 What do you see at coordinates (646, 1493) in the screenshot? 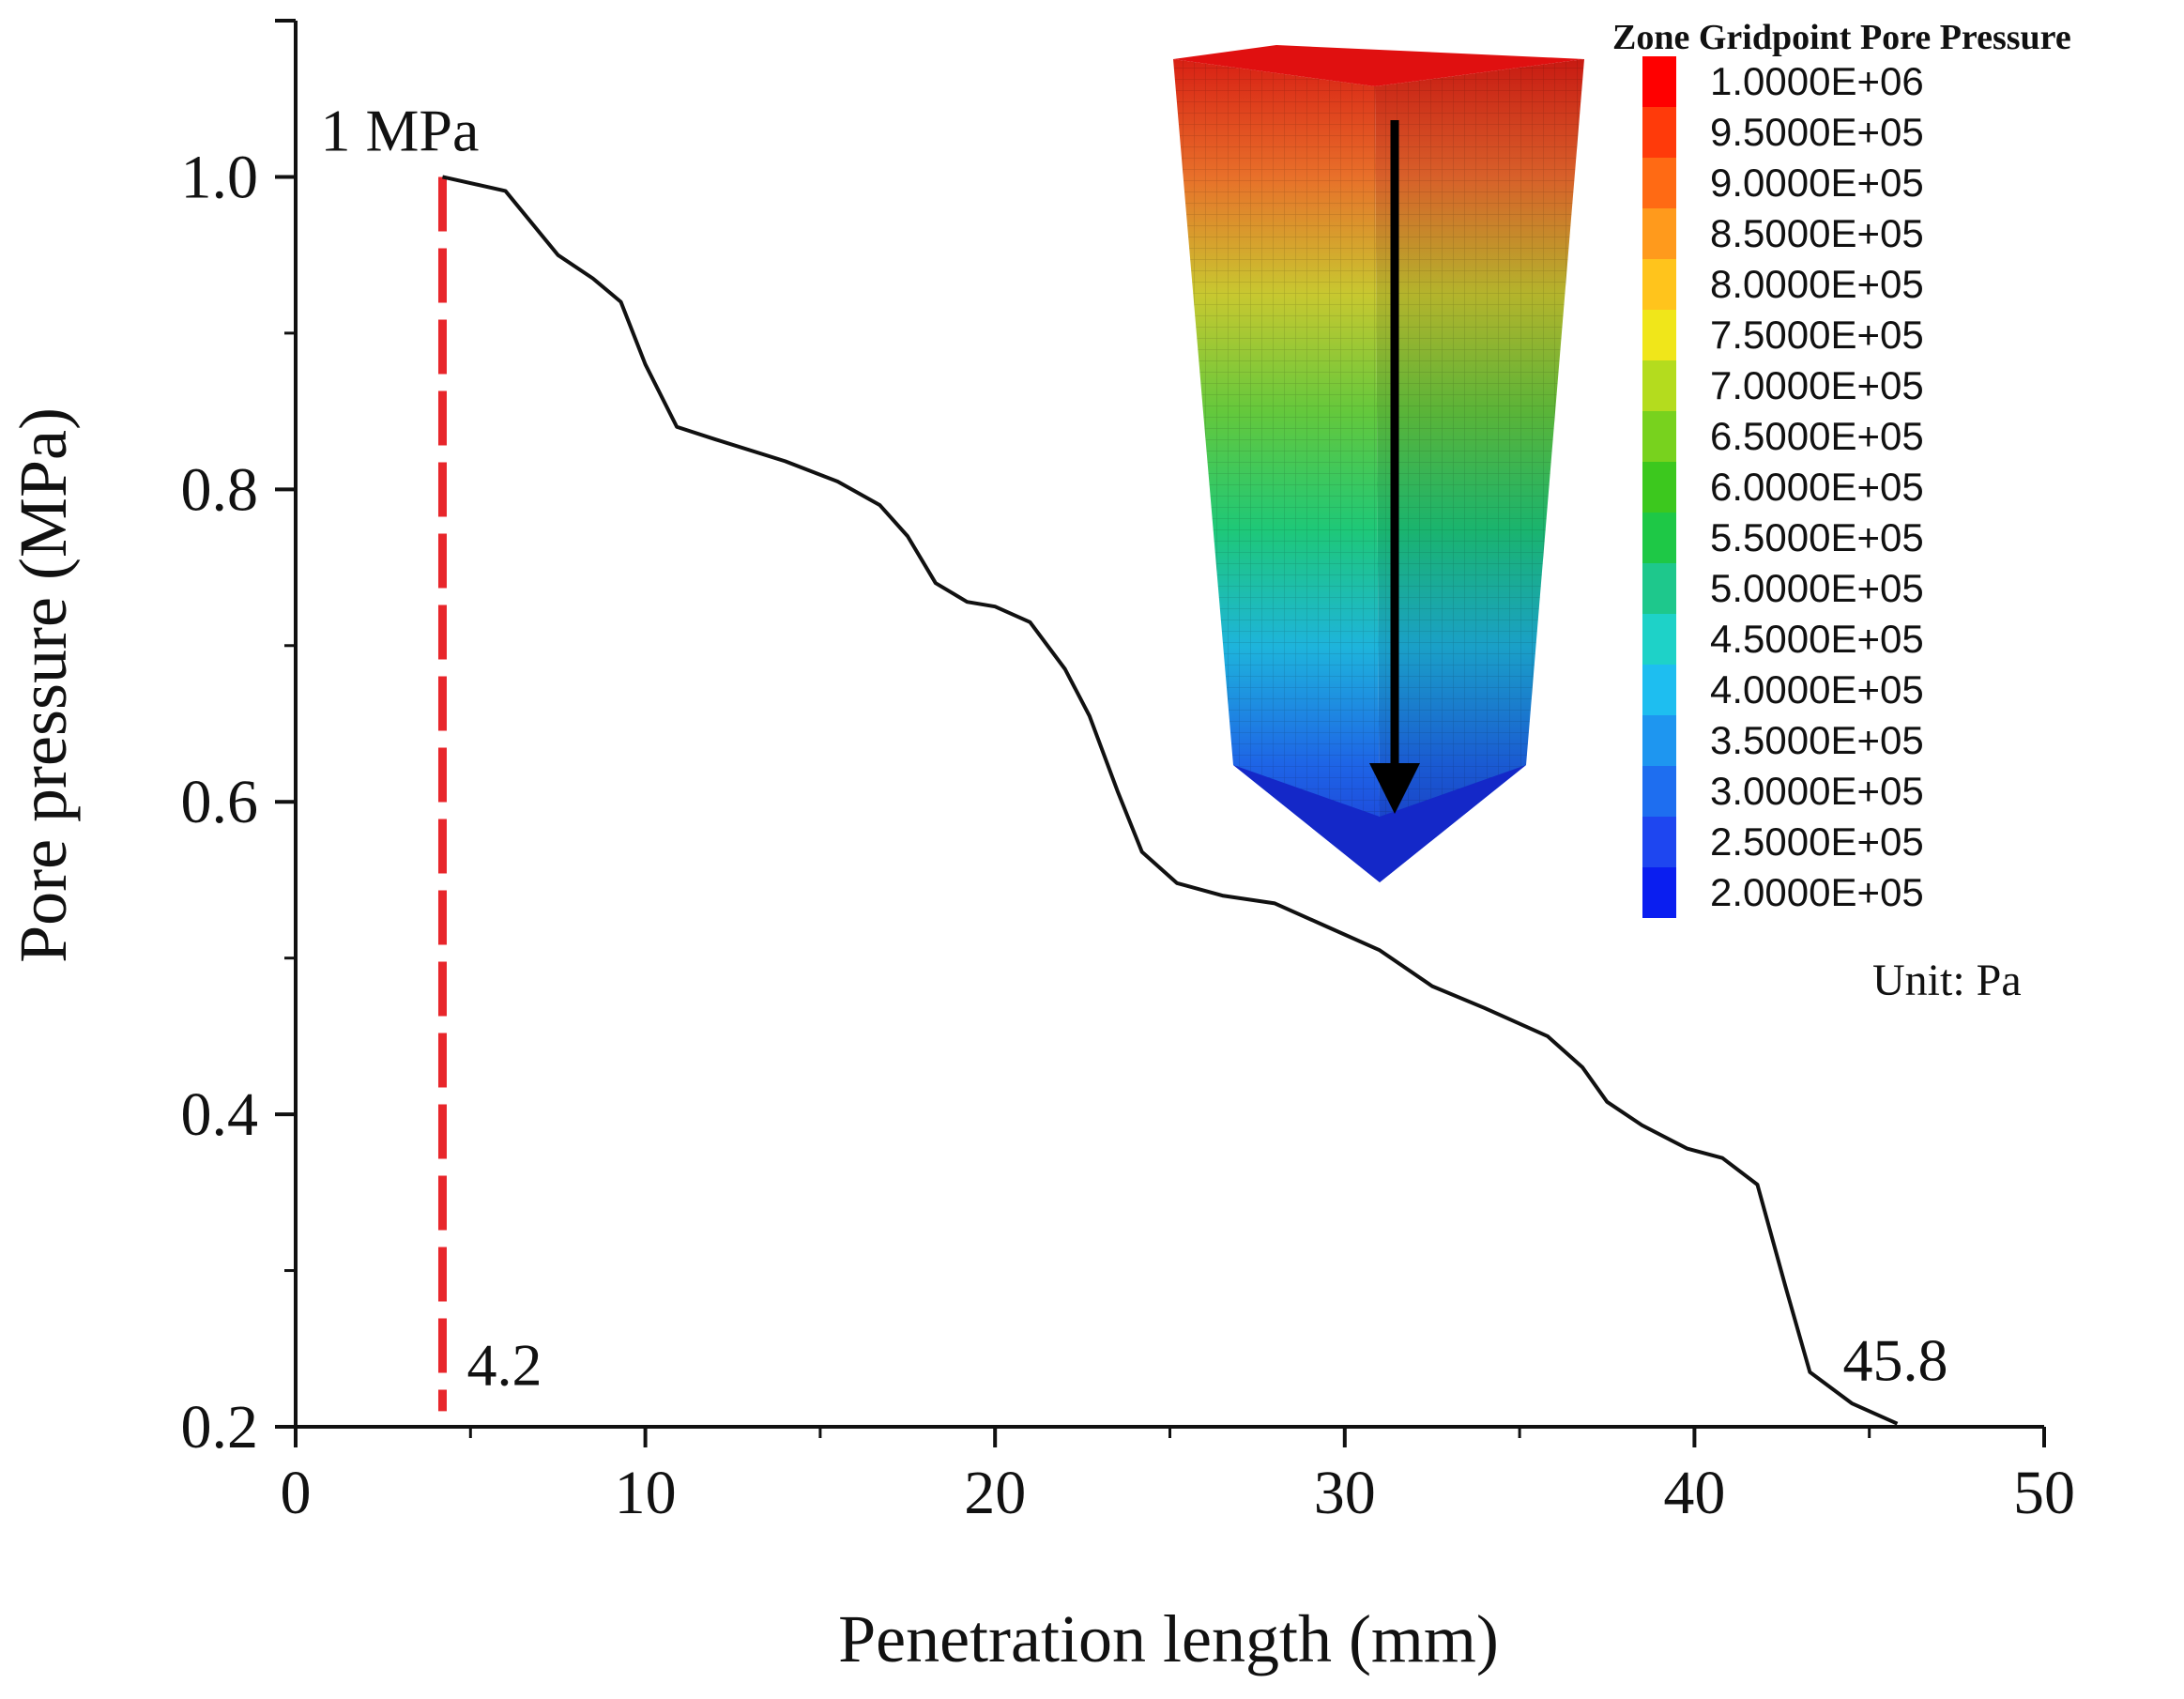
I see `x-tick-label-10: 10` at bounding box center [646, 1493].